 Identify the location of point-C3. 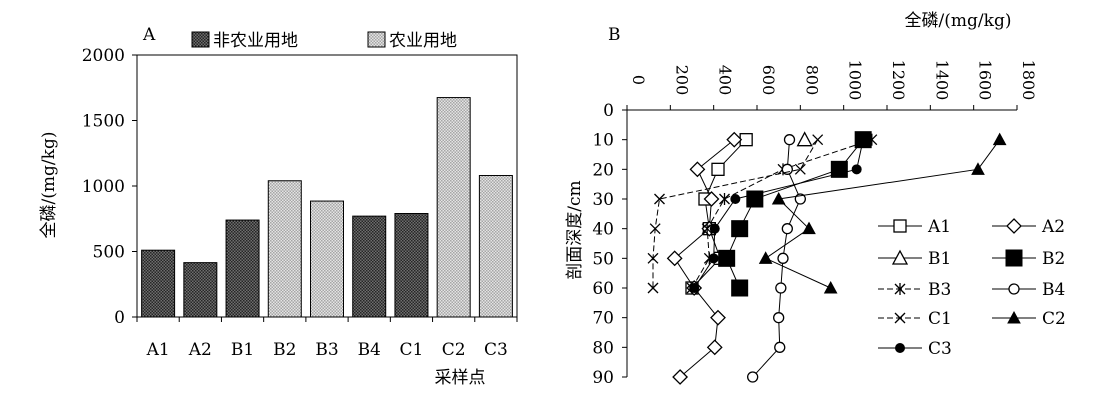
(714, 228).